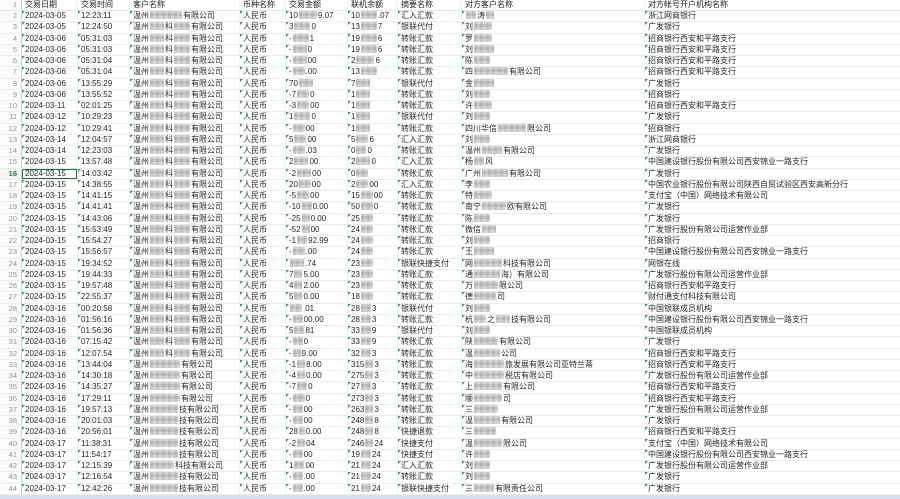  Describe the element at coordinates (373, 297) in the screenshot. I see `cell-online-balance: 18` at that location.